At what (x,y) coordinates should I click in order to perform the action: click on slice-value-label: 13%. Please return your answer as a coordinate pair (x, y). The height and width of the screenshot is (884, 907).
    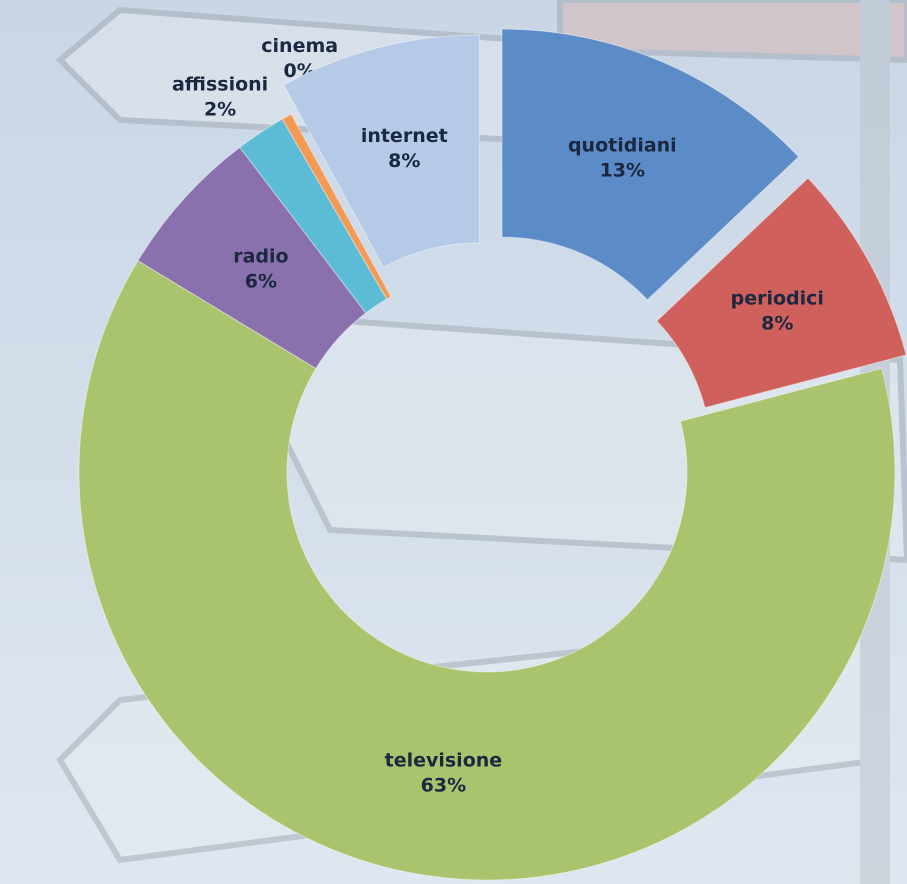
    Looking at the image, I should click on (622, 170).